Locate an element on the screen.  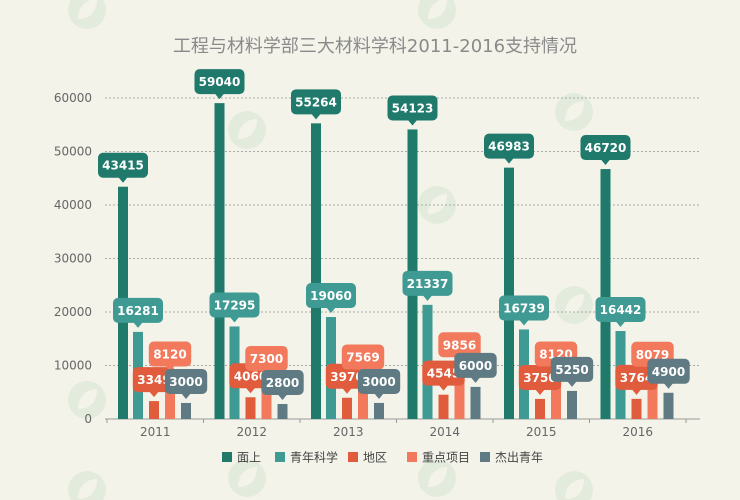
data-label: 21337 is located at coordinates (427, 285).